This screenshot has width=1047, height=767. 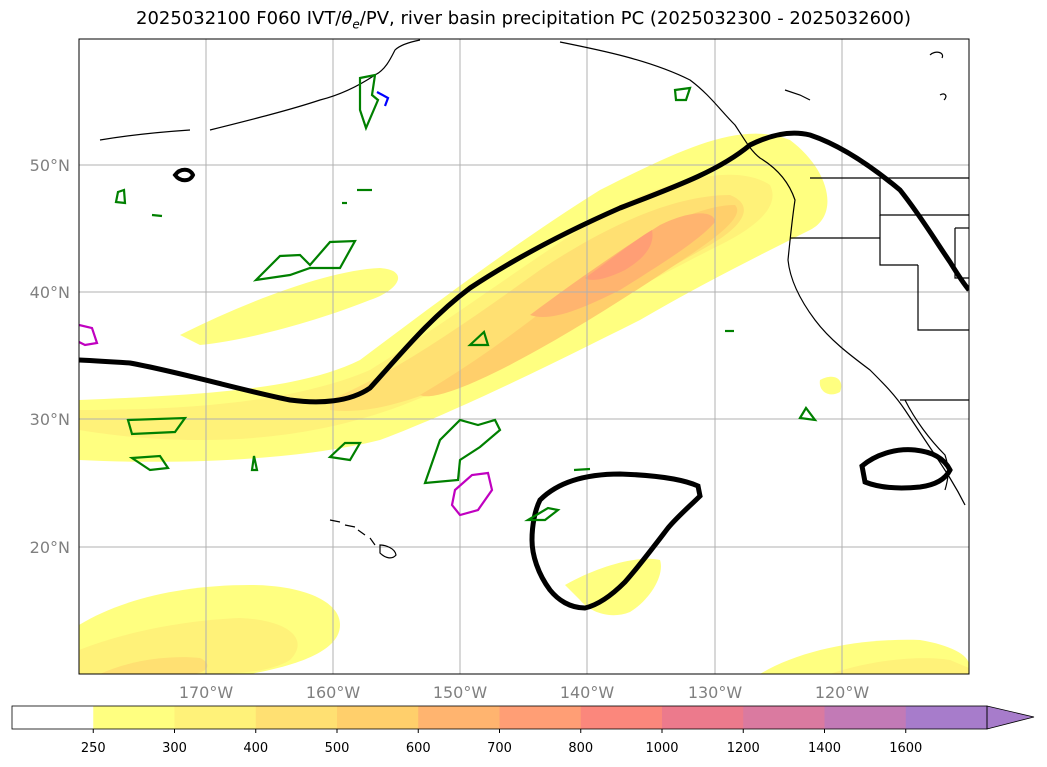 What do you see at coordinates (206, 692) in the screenshot?
I see `lon-label-170w: 170°W` at bounding box center [206, 692].